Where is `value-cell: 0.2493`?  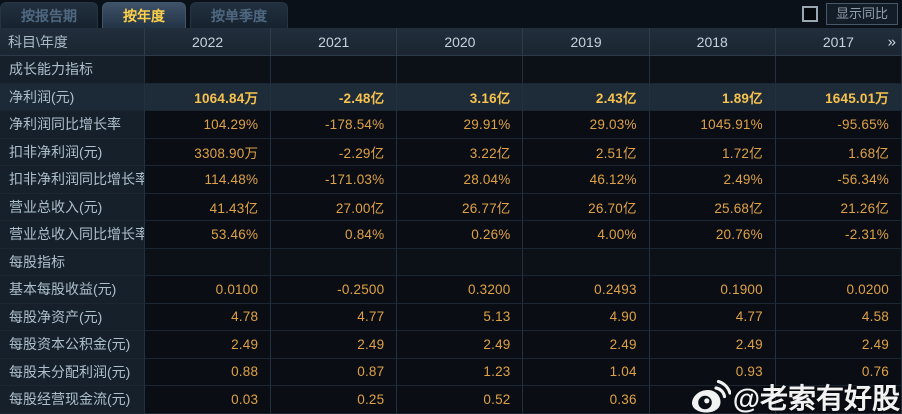 value-cell: 0.2493 is located at coordinates (586, 290).